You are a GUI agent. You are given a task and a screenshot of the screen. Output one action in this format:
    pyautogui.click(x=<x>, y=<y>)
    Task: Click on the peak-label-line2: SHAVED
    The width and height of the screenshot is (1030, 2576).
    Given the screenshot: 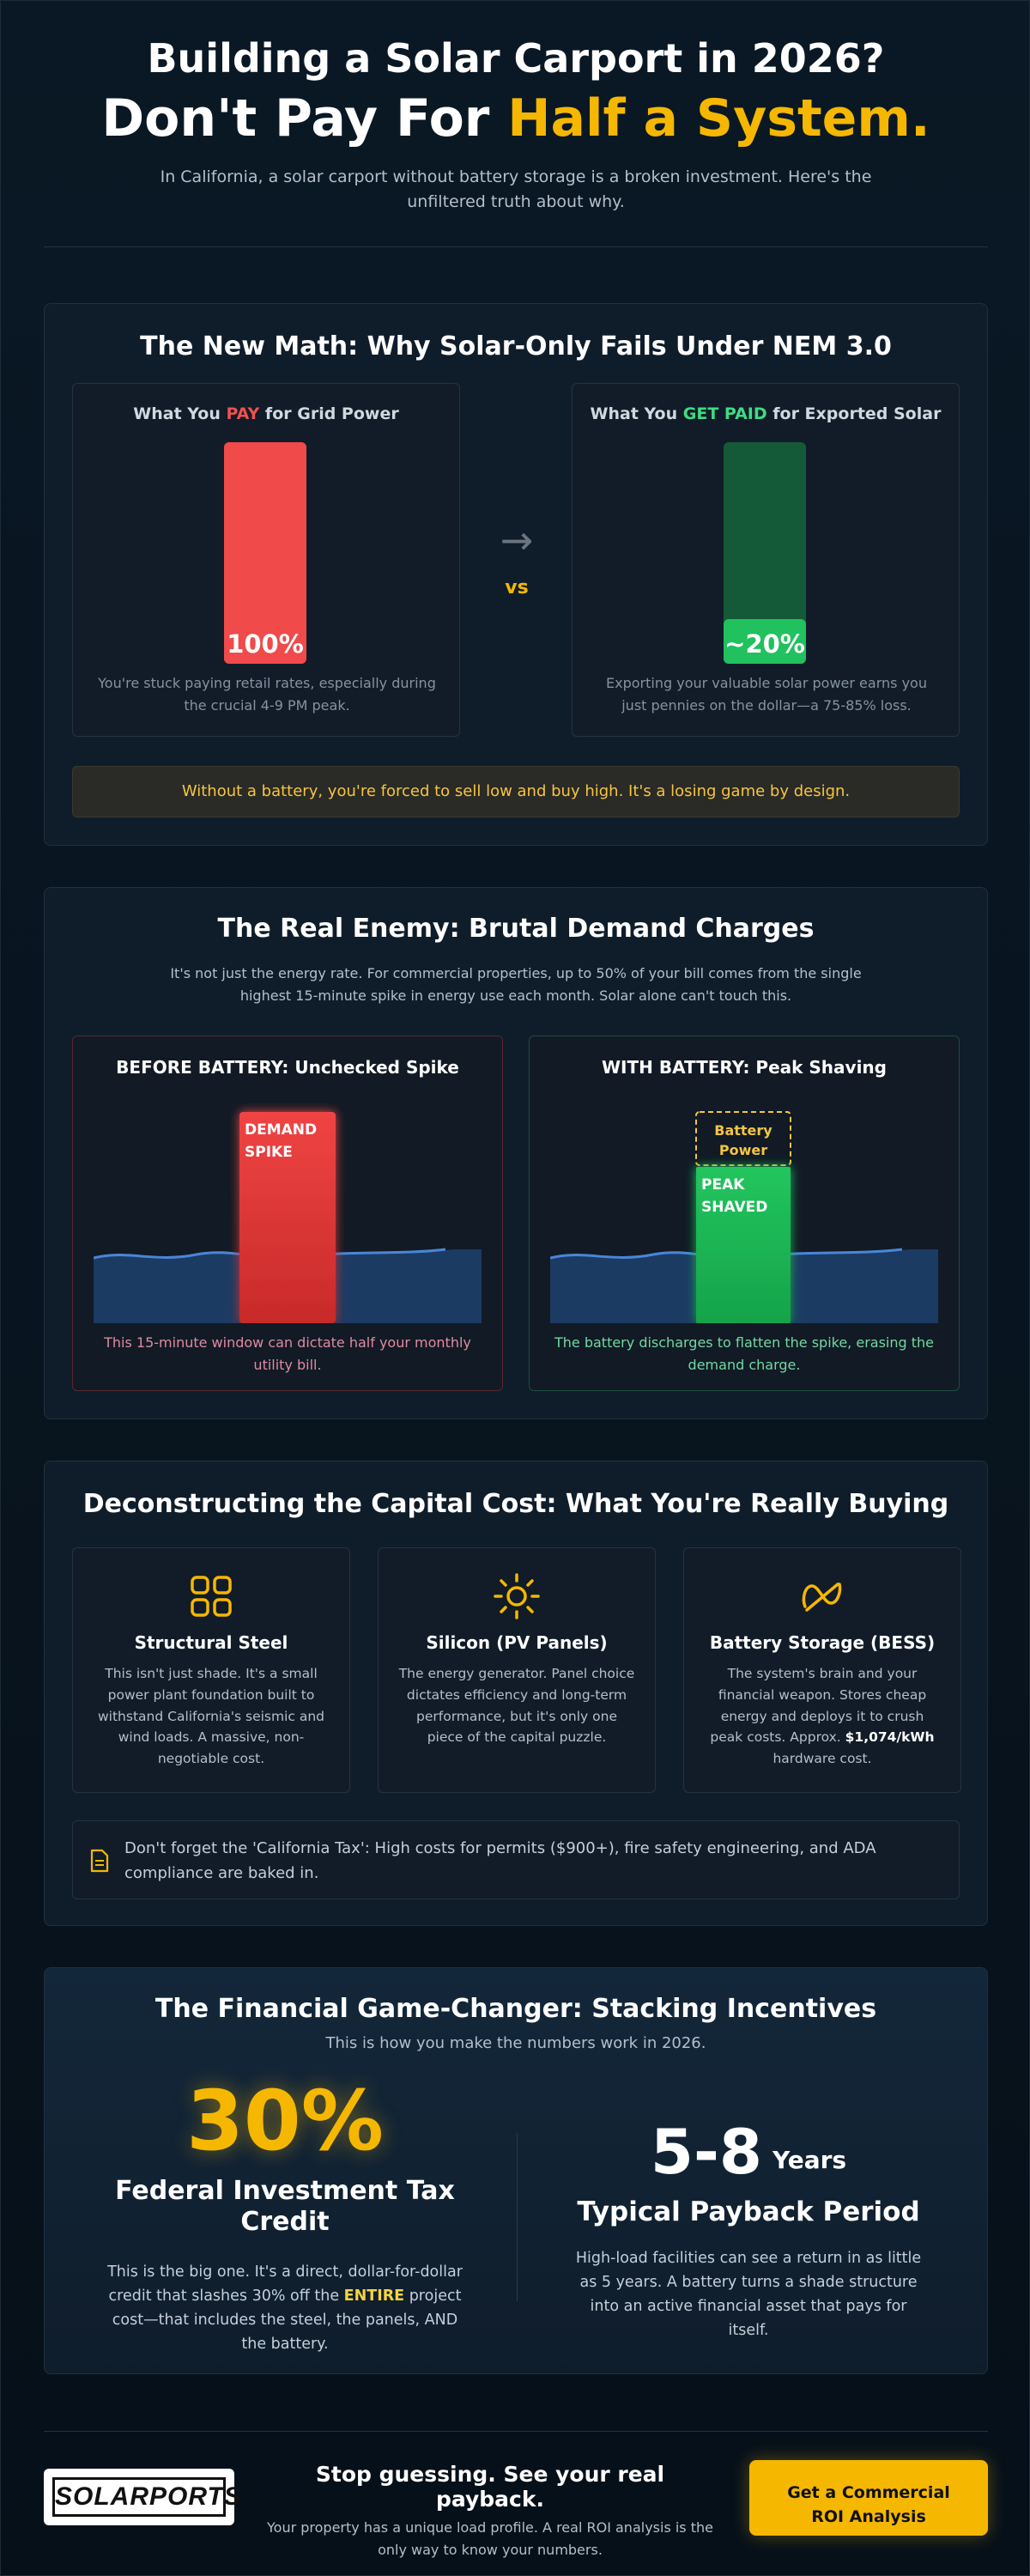 What is the action you would take?
    pyautogui.click(x=734, y=1207)
    